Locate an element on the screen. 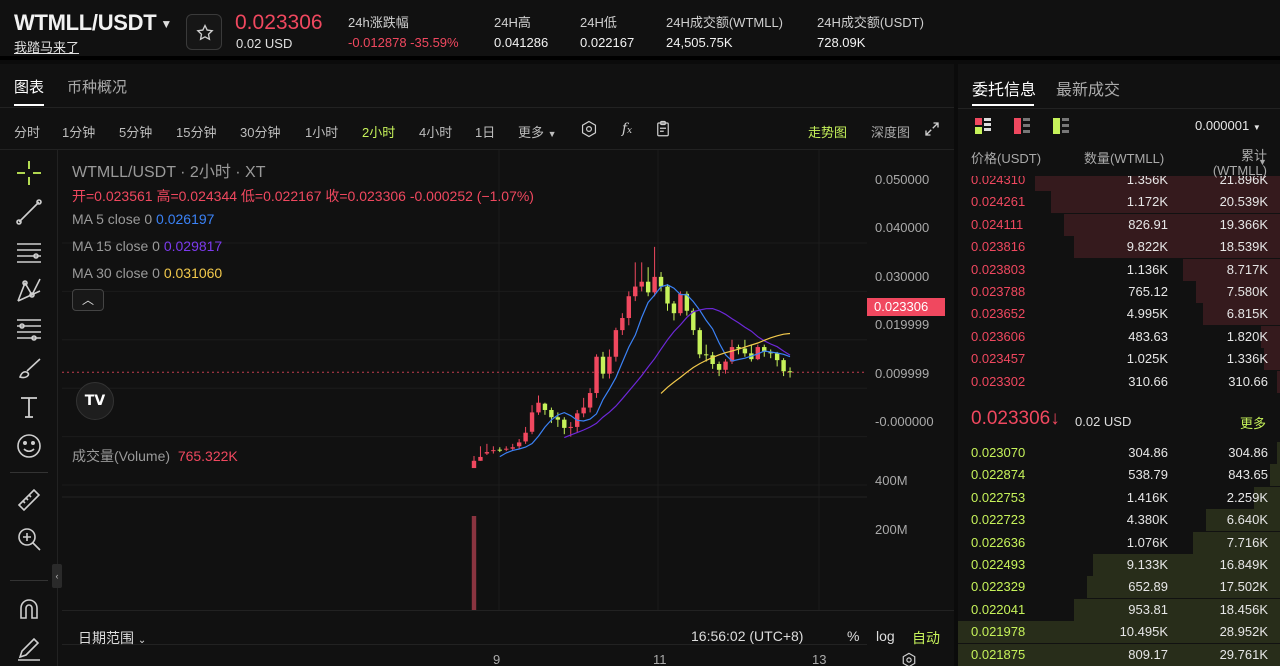  ma30-legend: MA 30 close 0 0.031060 is located at coordinates (147, 273).